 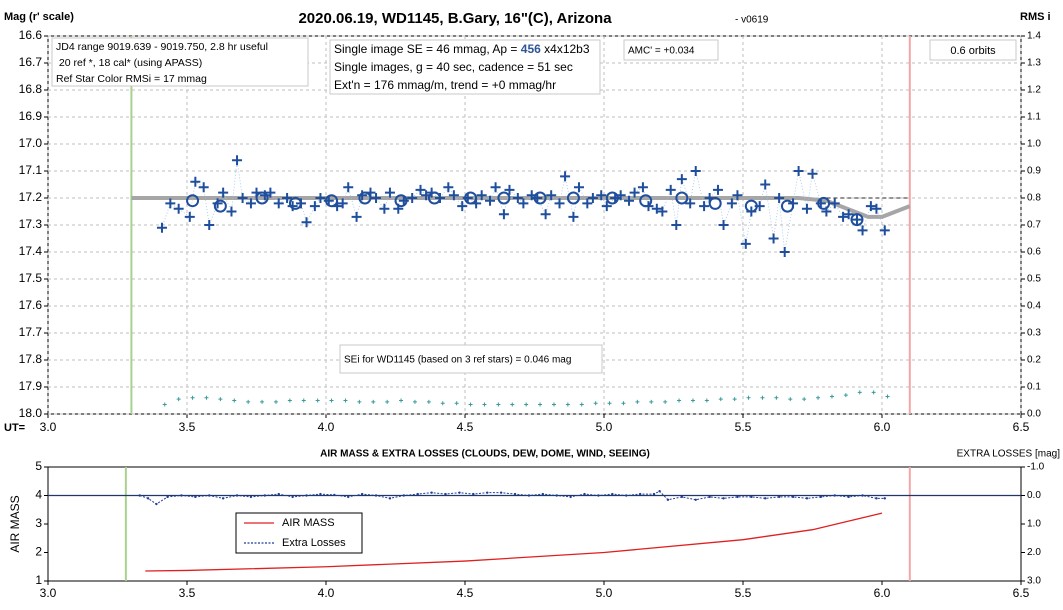 I want to click on legend: AIR MASS Extra Losses, so click(x=299, y=533).